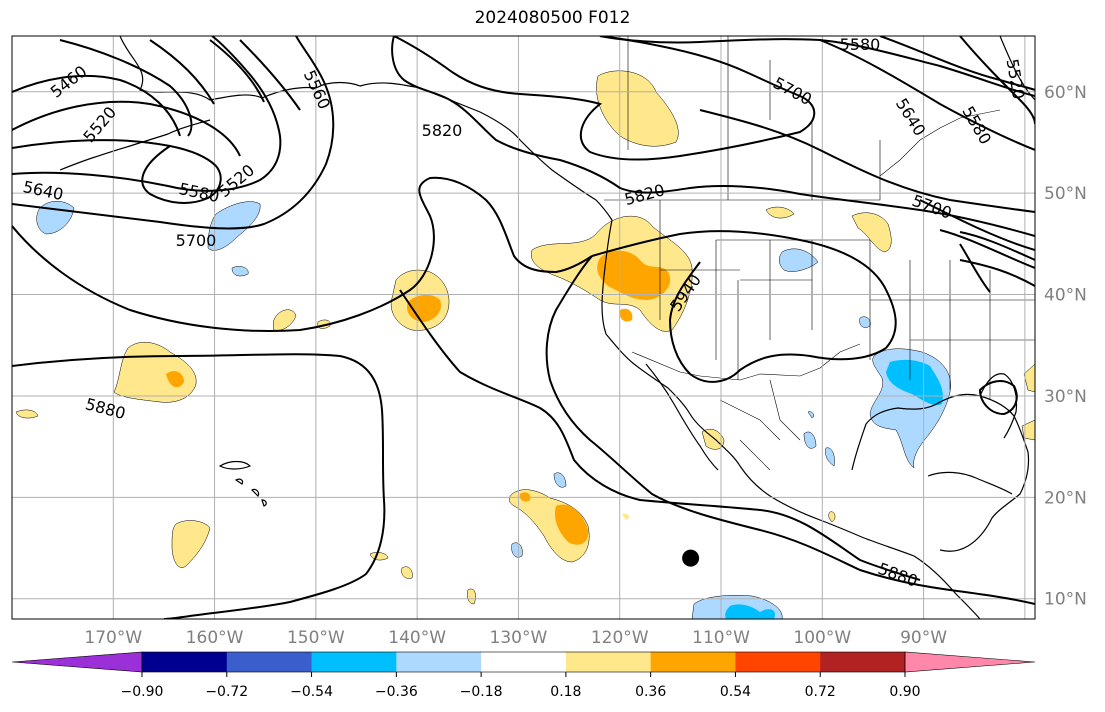  Describe the element at coordinates (682, 417) in the screenshot. I see `baja-peninsula` at that location.